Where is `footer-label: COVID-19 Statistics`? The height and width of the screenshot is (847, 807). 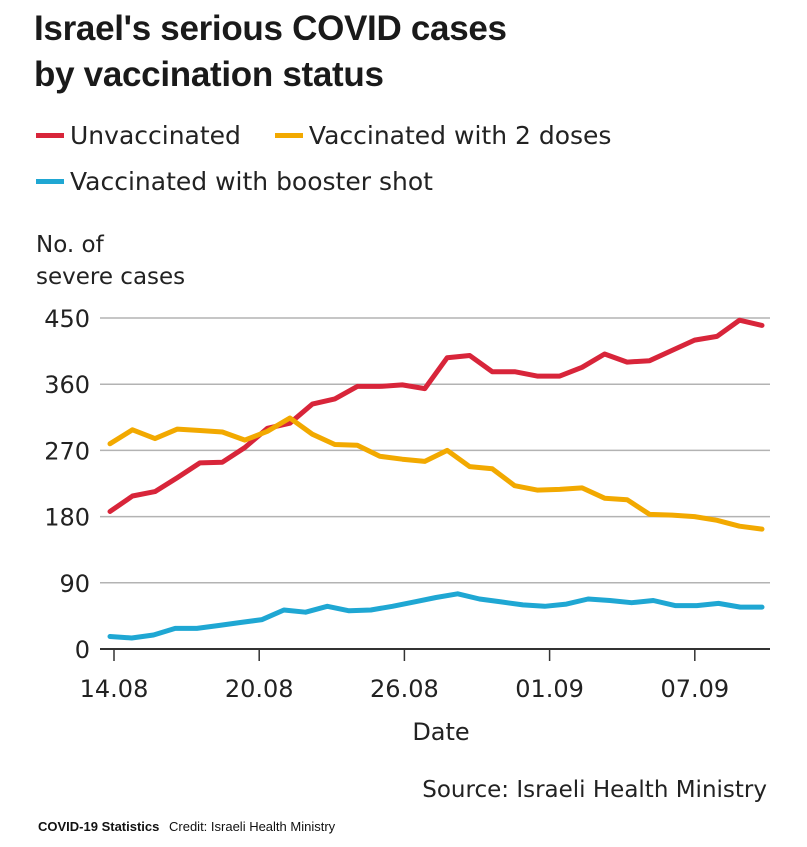
footer-label: COVID-19 Statistics is located at coordinates (99, 826).